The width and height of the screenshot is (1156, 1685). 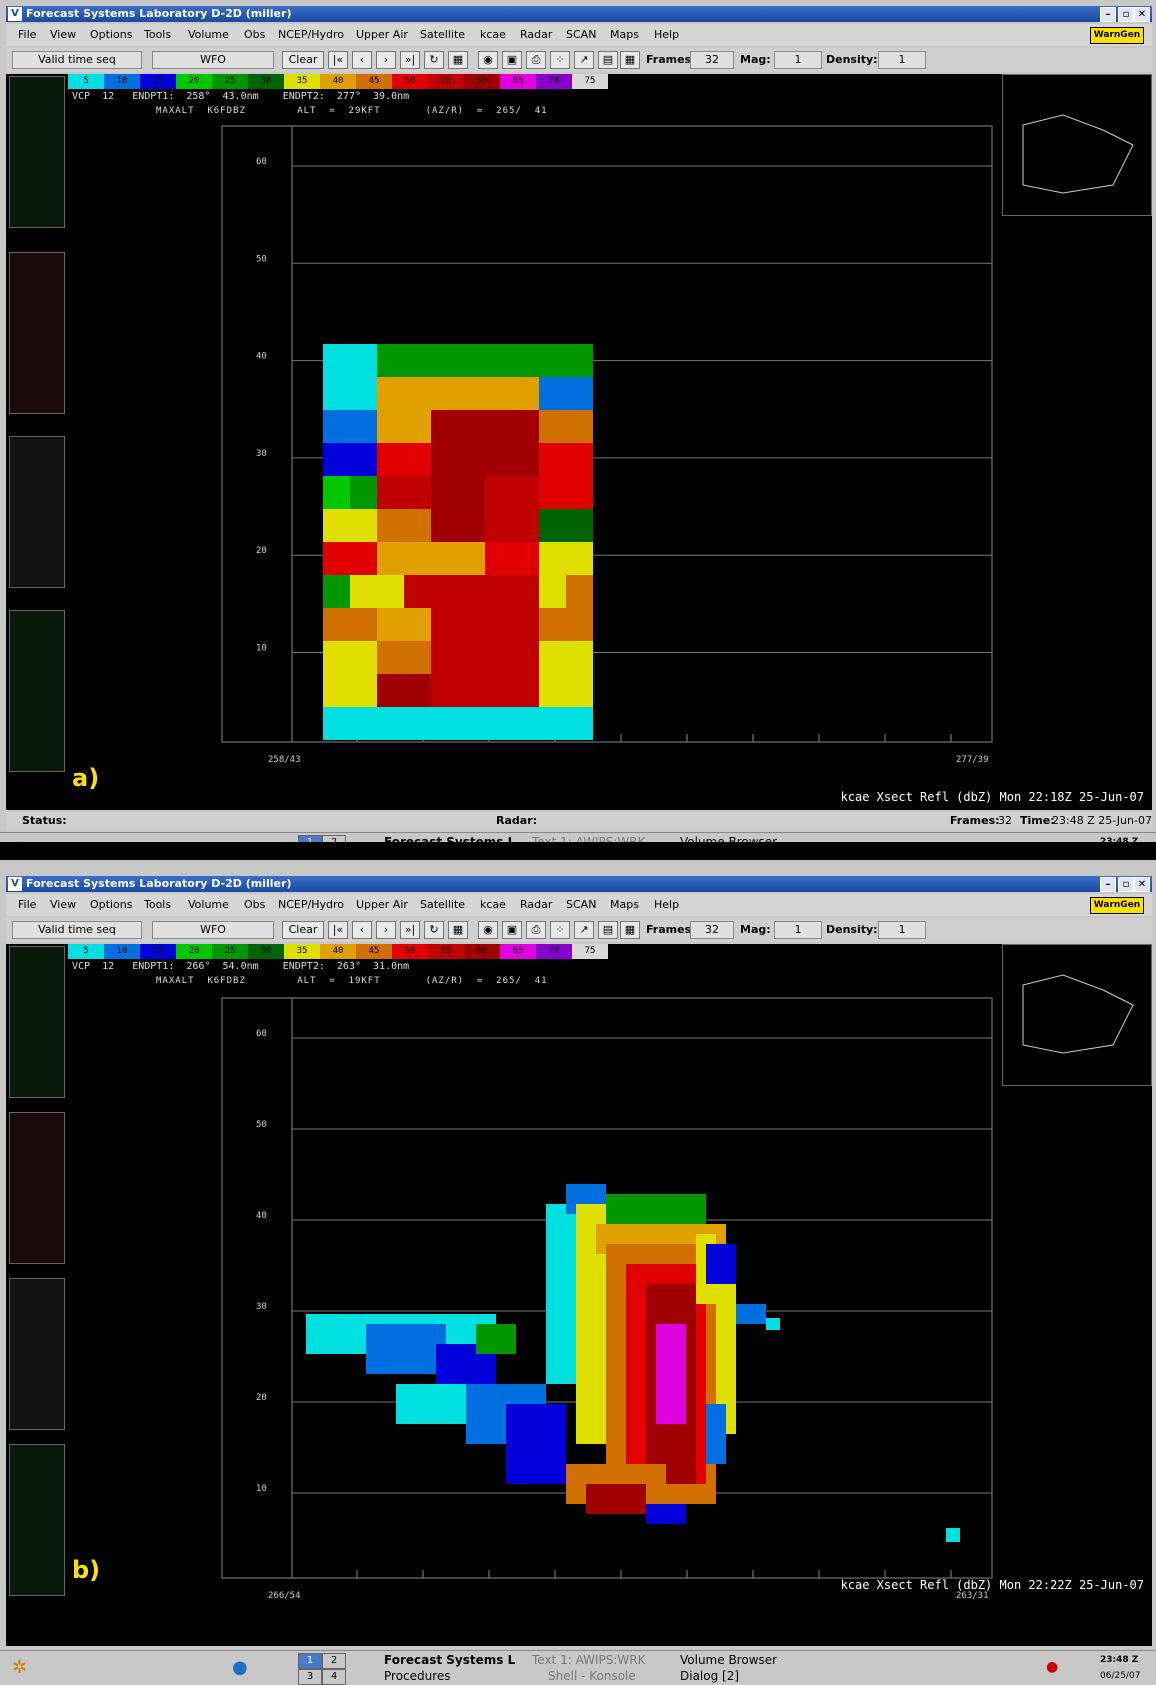 I want to click on task-procedures: Procedures, so click(x=417, y=1676).